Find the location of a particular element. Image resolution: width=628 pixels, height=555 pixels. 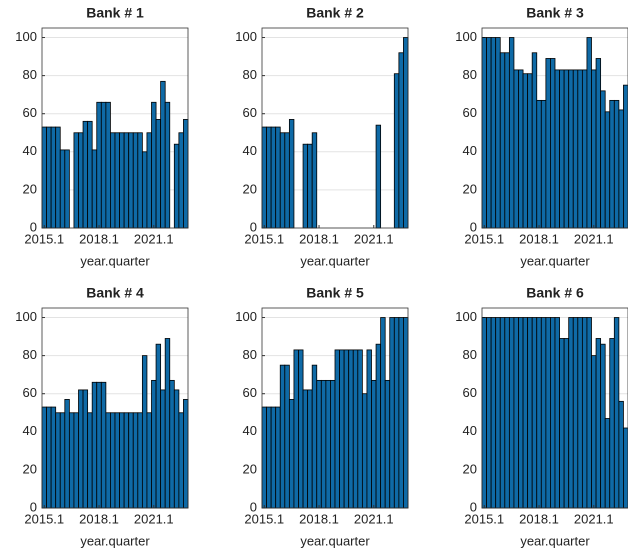

x-axis-label: year.quarter is located at coordinates (115, 260).